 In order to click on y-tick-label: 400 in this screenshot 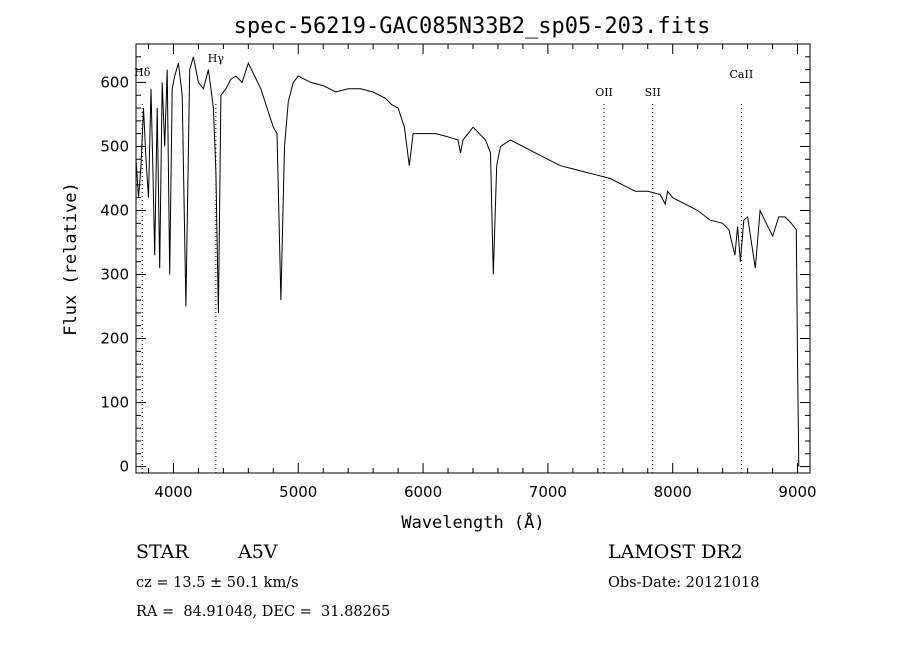, I will do `click(114, 210)`.